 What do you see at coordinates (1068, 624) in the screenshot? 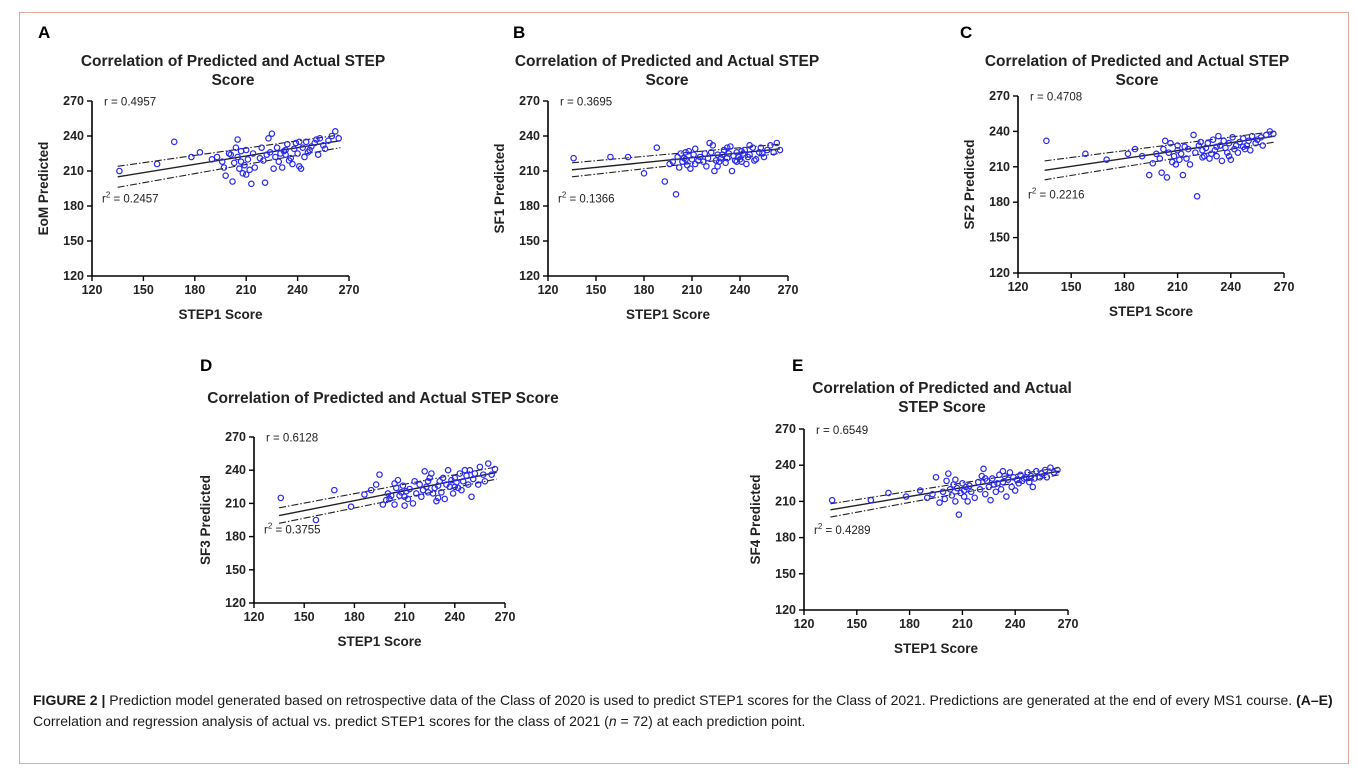
I see `x-tick-label: 270` at bounding box center [1068, 624].